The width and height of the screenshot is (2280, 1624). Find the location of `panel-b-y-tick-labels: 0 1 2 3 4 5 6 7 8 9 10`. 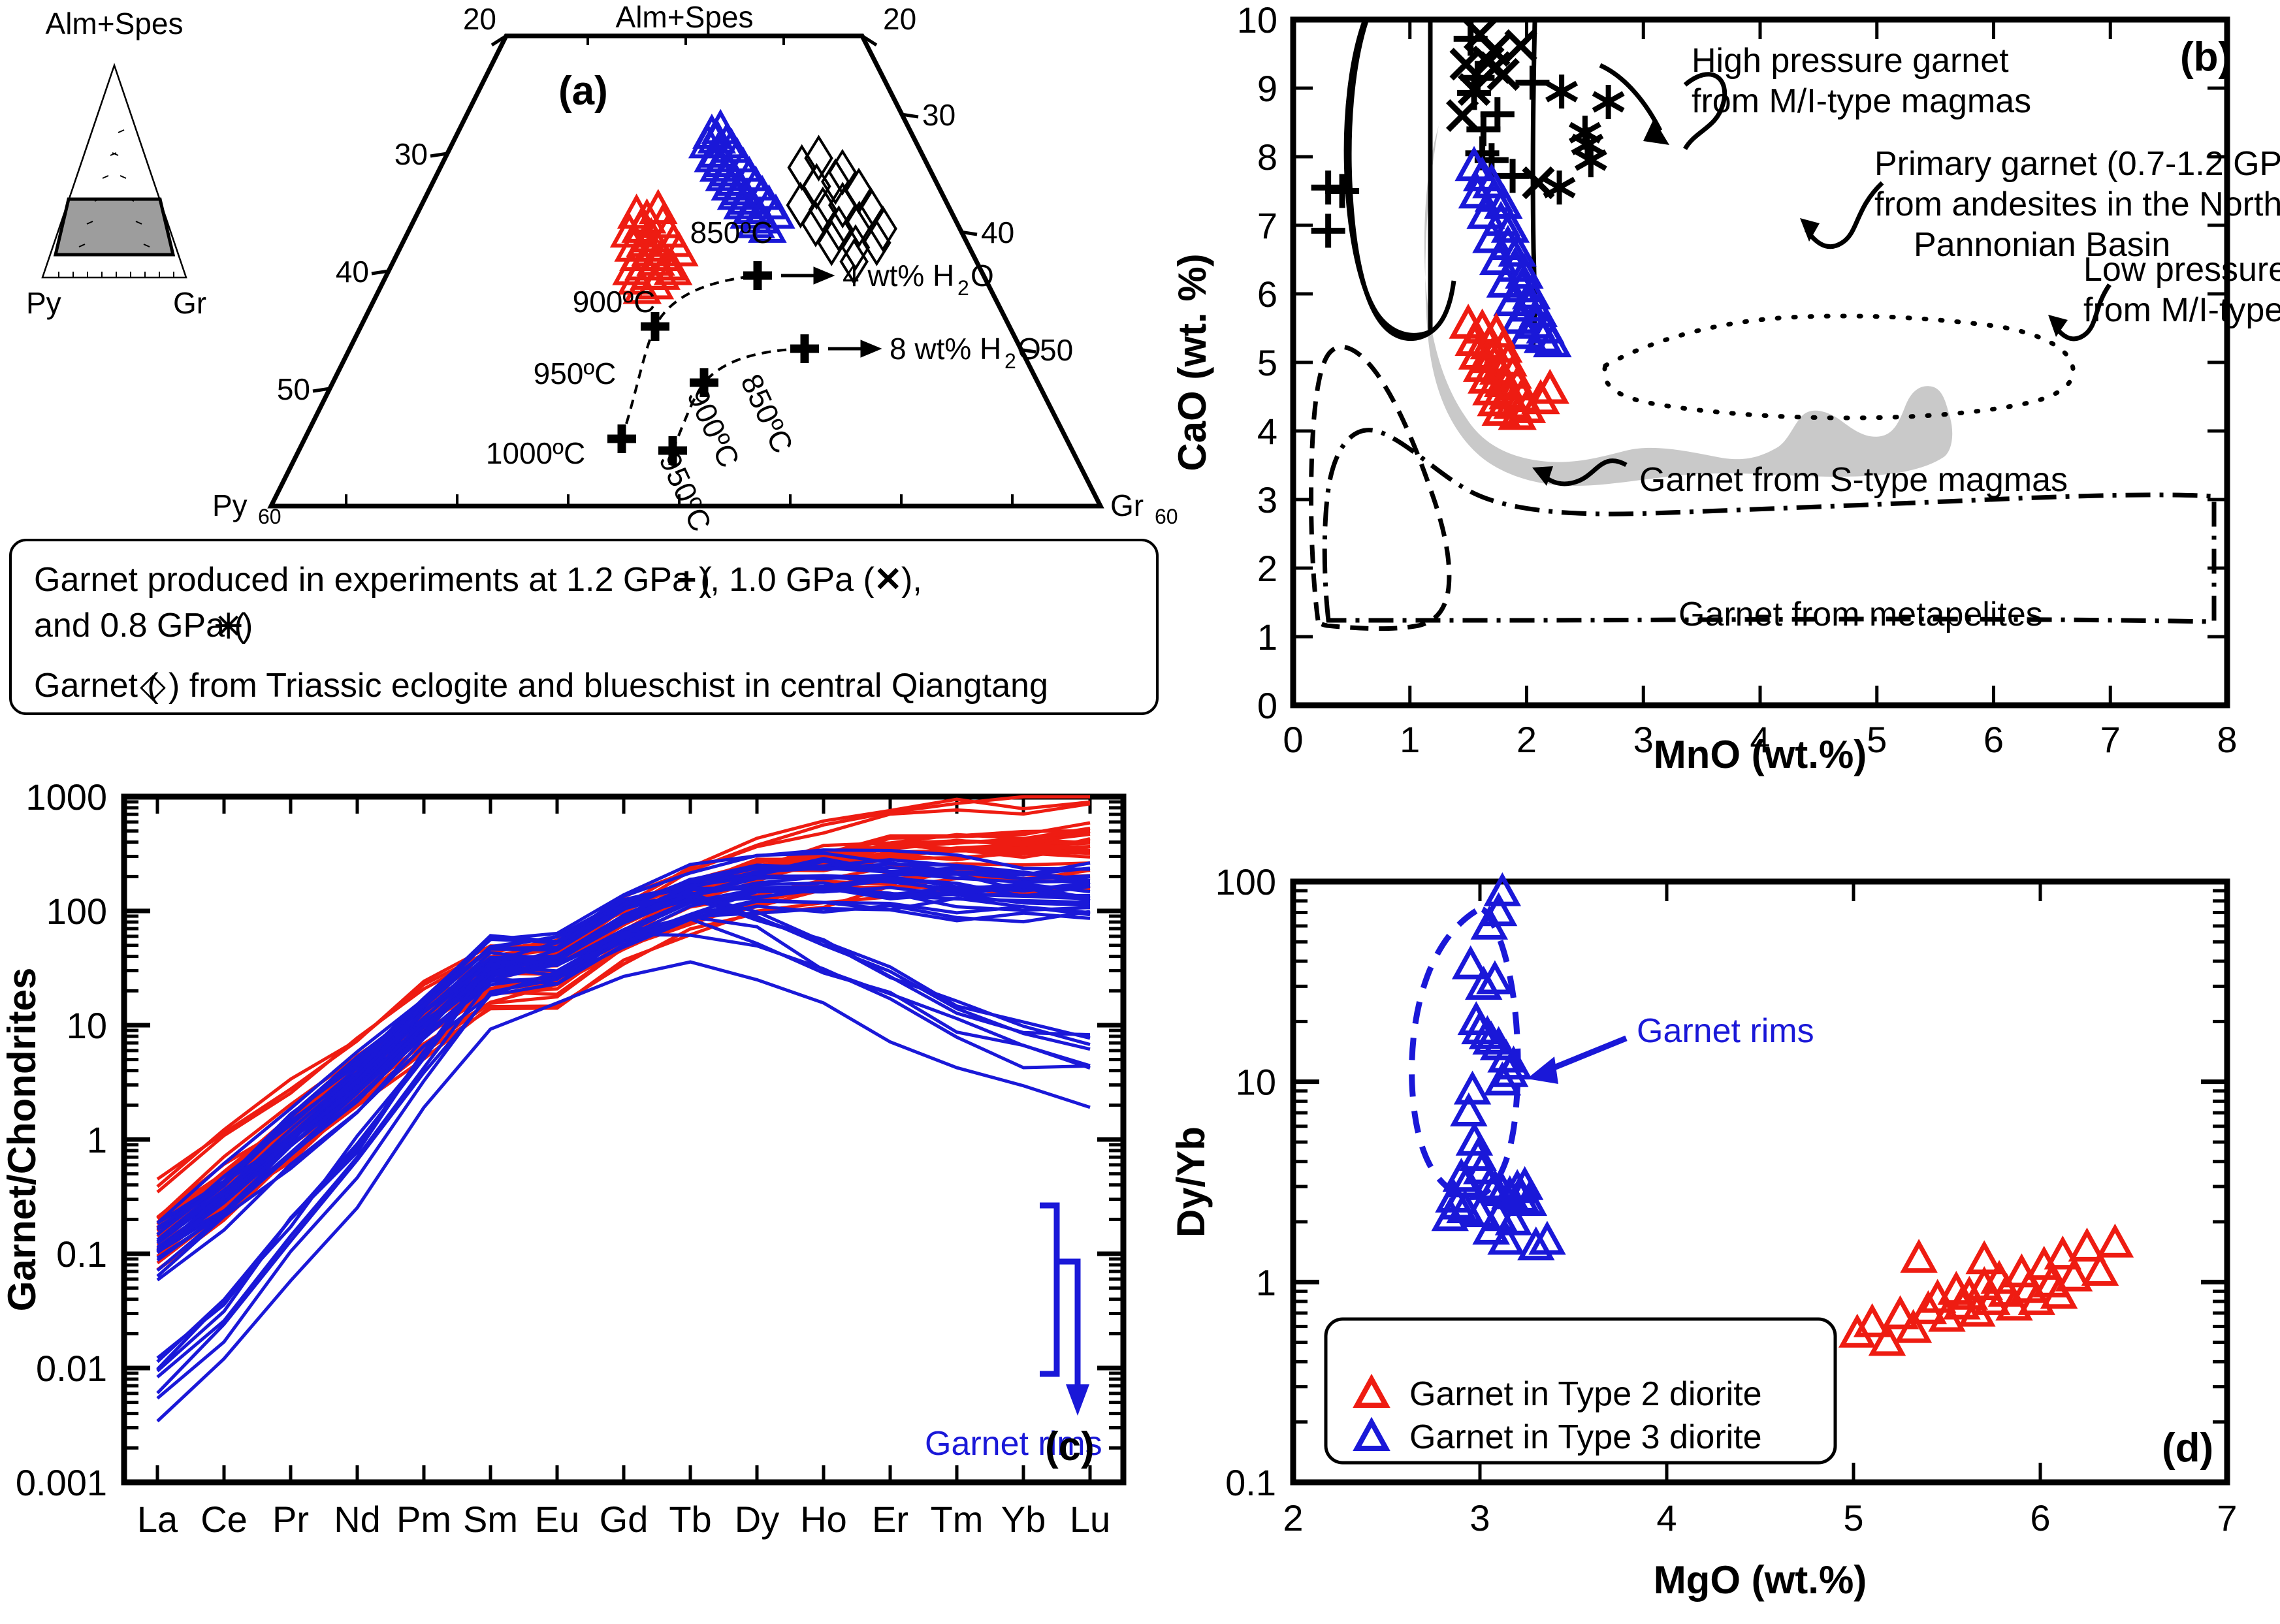

panel-b-y-tick-labels: 0 1 2 3 4 5 6 7 8 9 10 is located at coordinates (1257, 363).